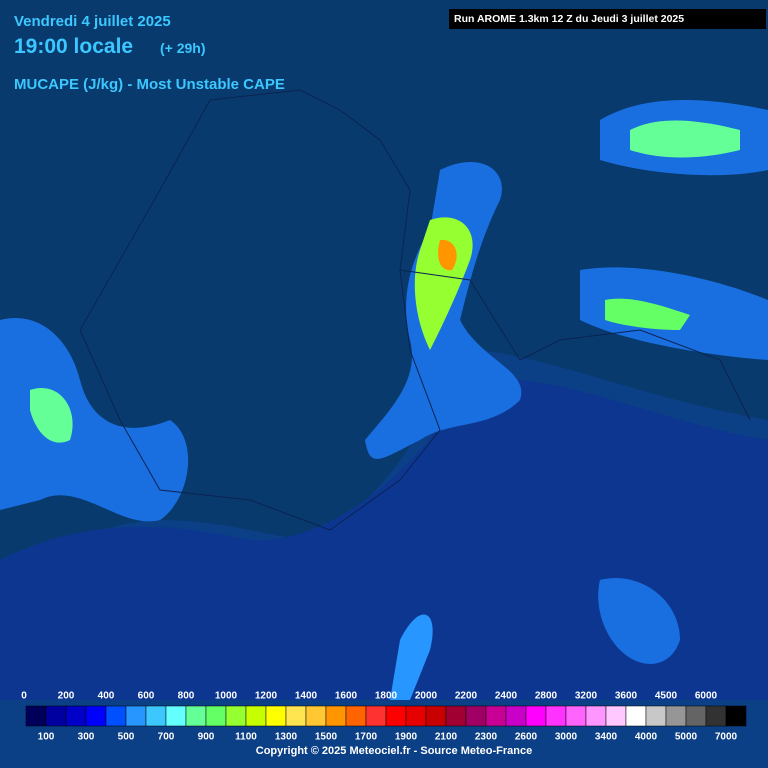  What do you see at coordinates (66, 696) in the screenshot?
I see `legend-label: 200` at bounding box center [66, 696].